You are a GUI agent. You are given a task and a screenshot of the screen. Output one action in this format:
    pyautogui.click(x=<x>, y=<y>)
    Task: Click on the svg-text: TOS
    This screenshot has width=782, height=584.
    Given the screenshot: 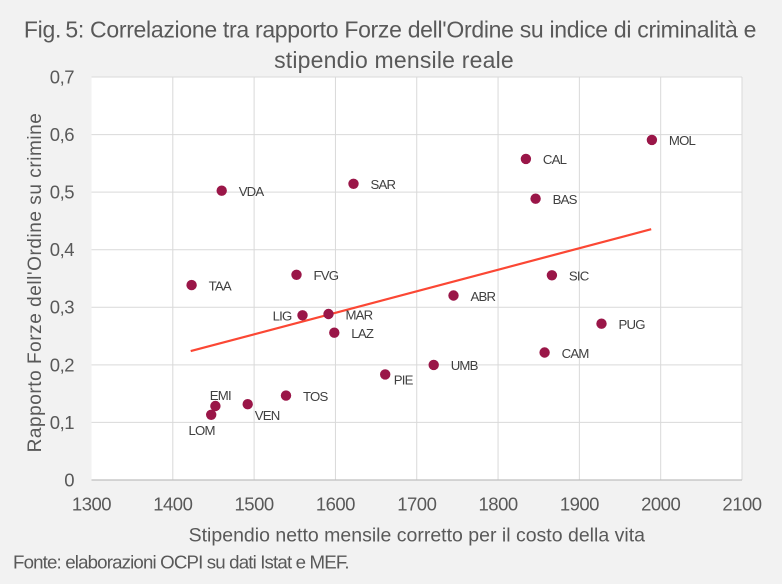 What is the action you would take?
    pyautogui.click(x=315, y=396)
    